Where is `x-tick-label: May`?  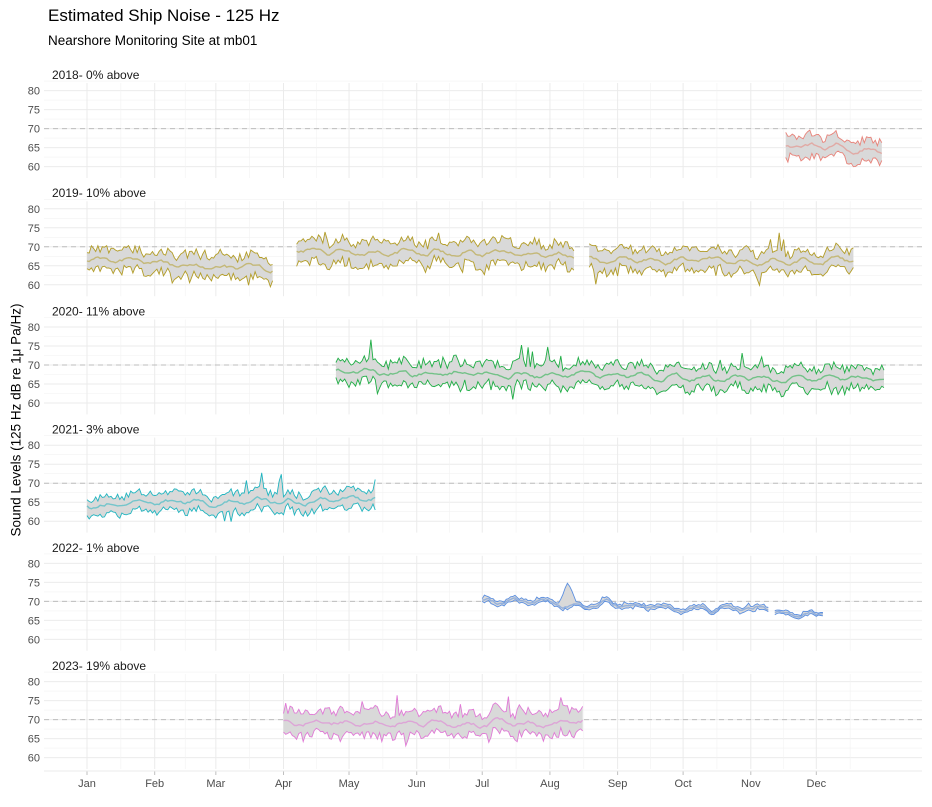 x-tick-label: May is located at coordinates (349, 784).